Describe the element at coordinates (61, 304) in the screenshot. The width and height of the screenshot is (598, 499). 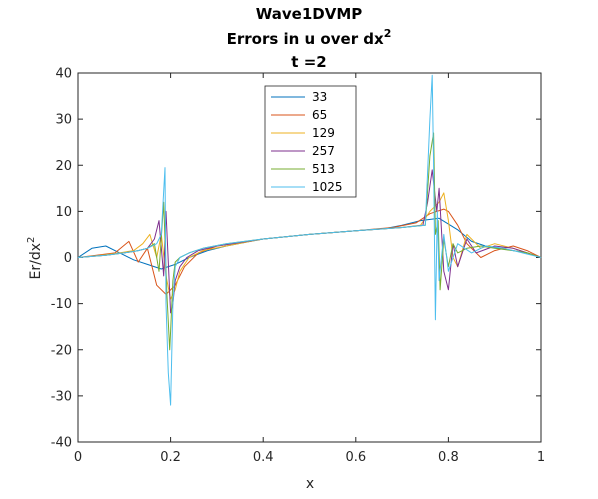
I see `y-tick-label: -10` at that location.